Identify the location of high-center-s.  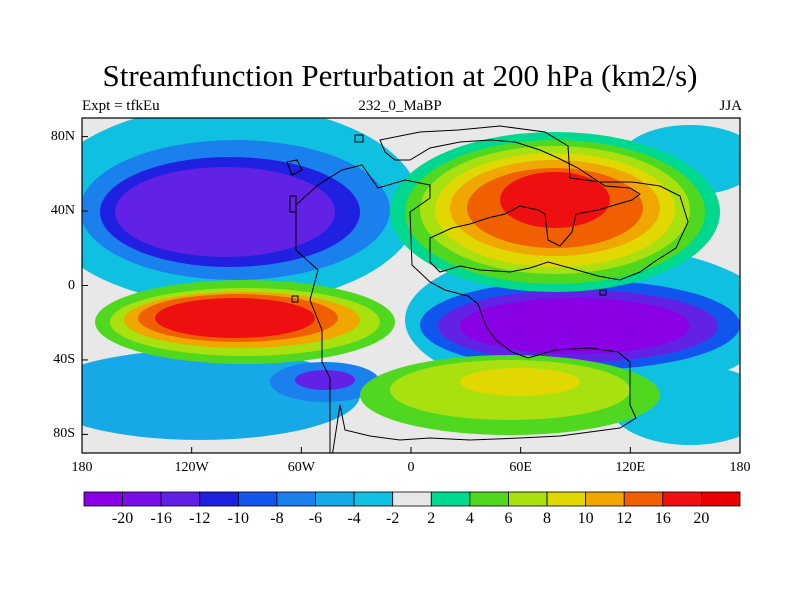
(520, 382).